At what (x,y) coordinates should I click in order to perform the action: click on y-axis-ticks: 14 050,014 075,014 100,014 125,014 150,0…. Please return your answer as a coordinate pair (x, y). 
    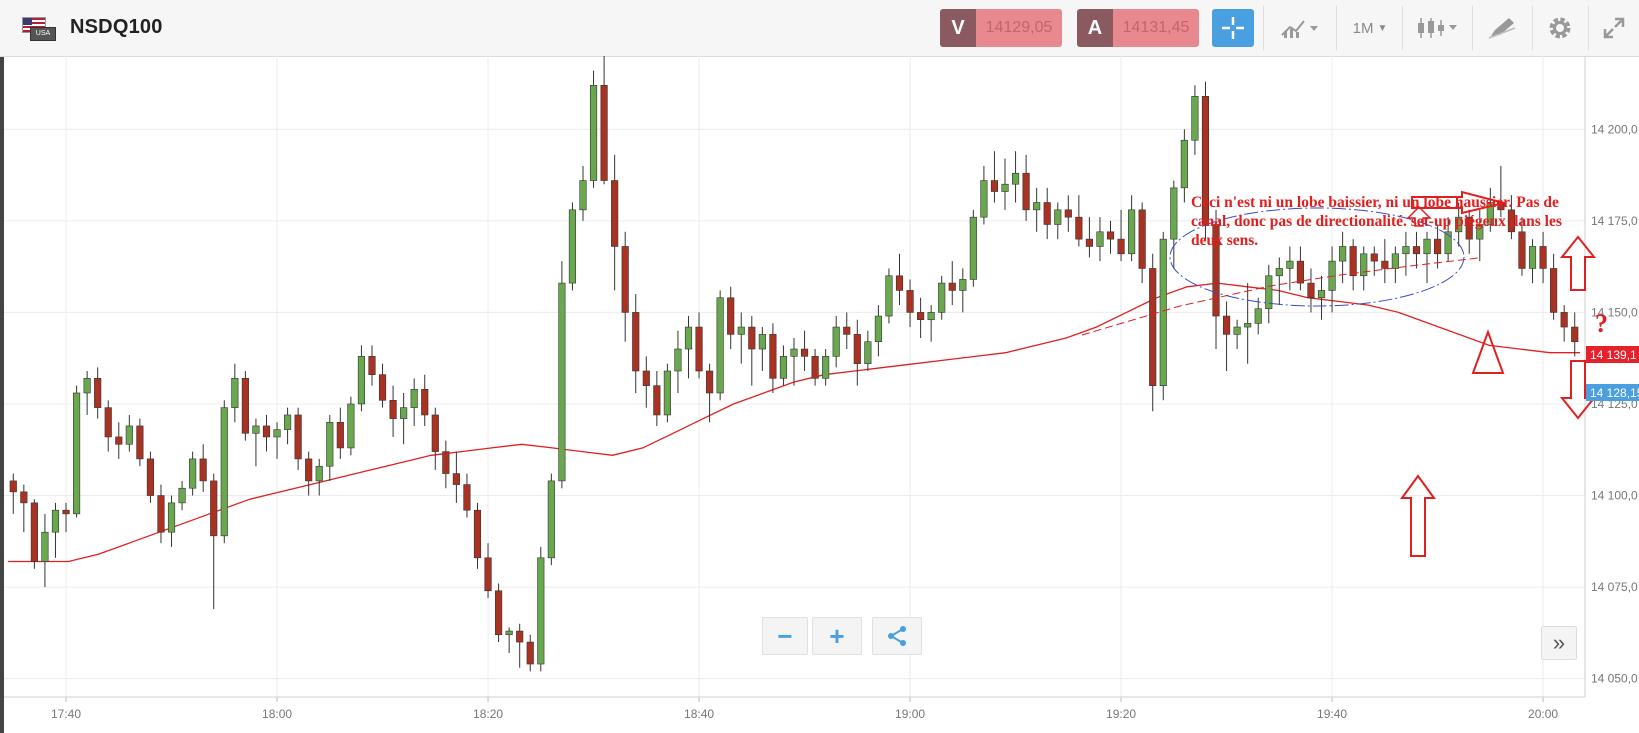
    Looking at the image, I should click on (1614, 403).